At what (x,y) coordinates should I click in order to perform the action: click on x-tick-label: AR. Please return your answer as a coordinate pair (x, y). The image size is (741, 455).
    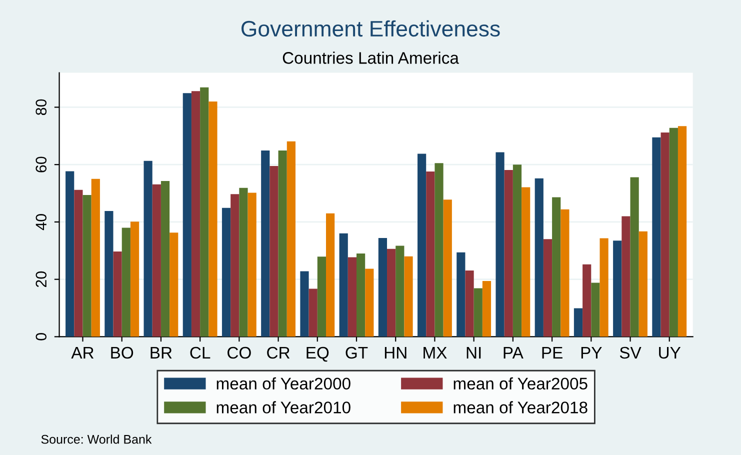
    Looking at the image, I should click on (82, 352).